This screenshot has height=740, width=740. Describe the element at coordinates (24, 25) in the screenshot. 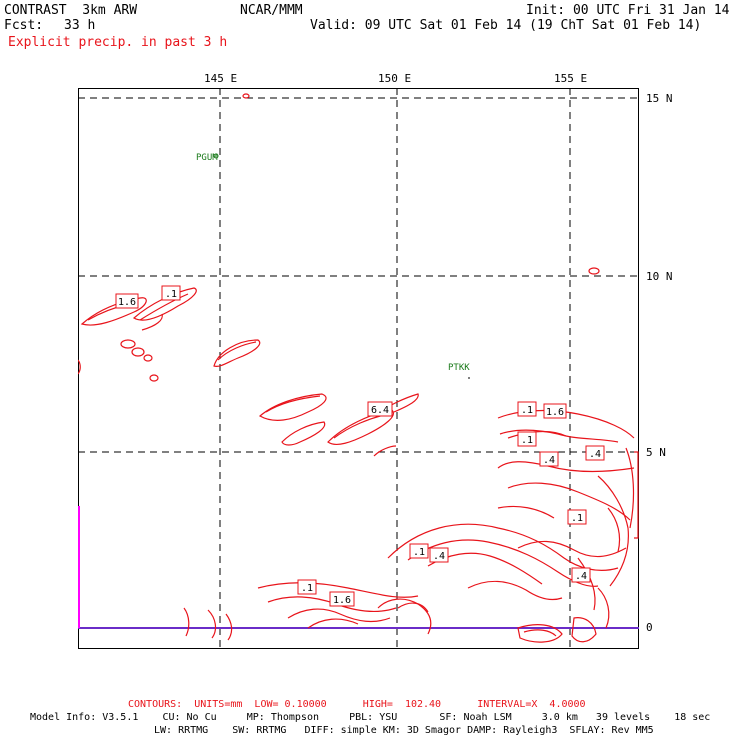

I see `forecast-label: Fcst:` at that location.